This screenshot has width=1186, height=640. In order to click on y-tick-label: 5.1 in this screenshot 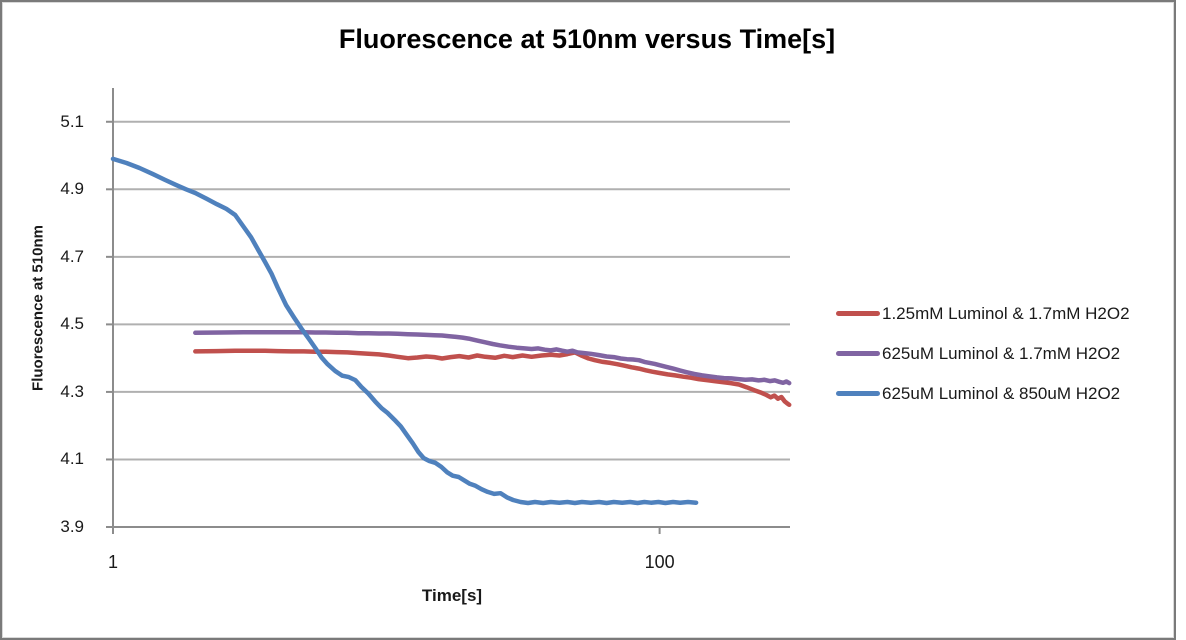, I will do `click(72, 121)`.